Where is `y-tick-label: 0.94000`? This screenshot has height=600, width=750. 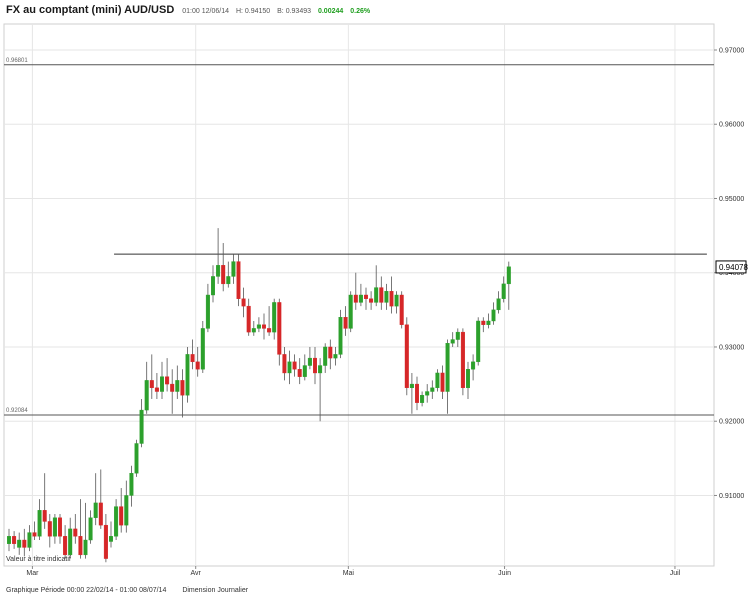
y-tick-label: 0.94000 is located at coordinates (731, 273).